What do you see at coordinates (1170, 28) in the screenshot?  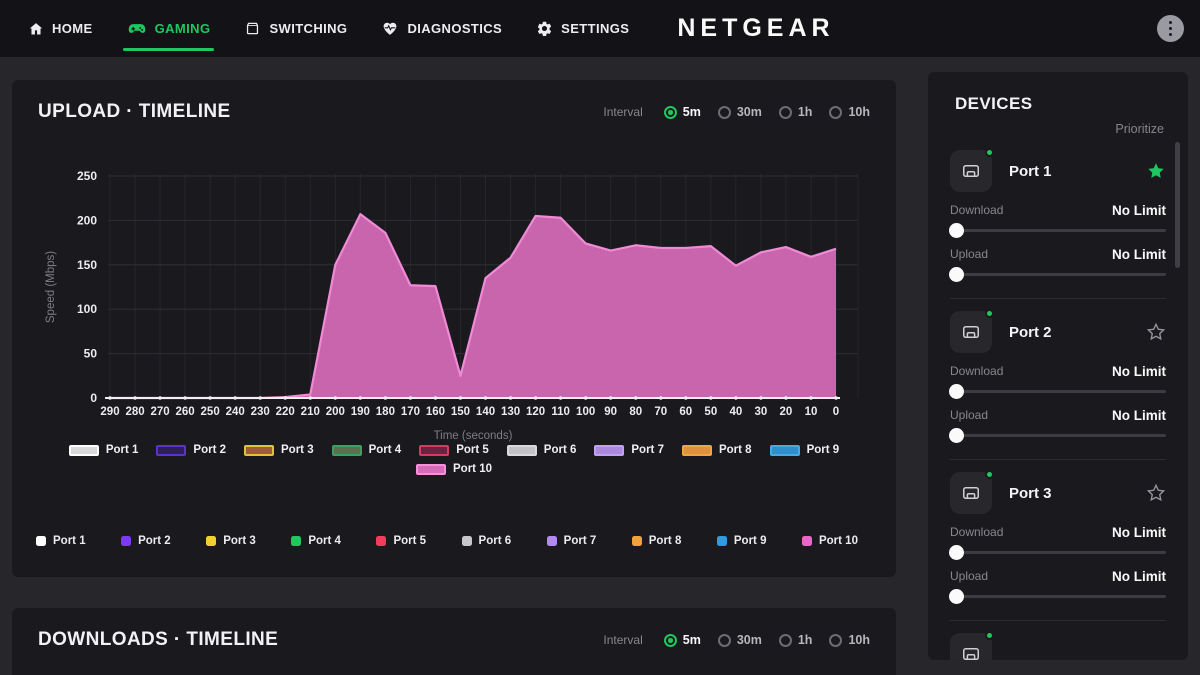 I see `menu-kebab-button` at bounding box center [1170, 28].